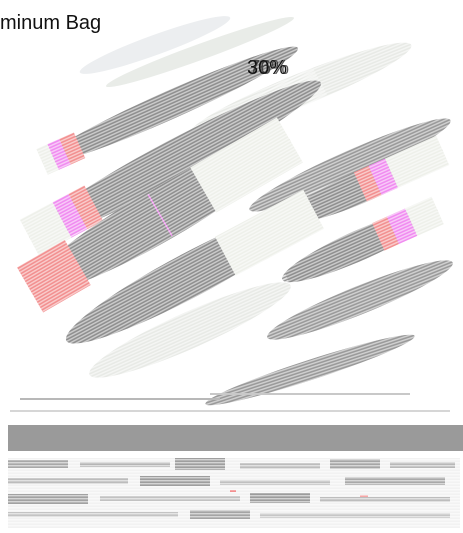 Image resolution: width=463 pixels, height=533 pixels. Describe the element at coordinates (51, 23) in the screenshot. I see `product-title: minum Bag` at that location.